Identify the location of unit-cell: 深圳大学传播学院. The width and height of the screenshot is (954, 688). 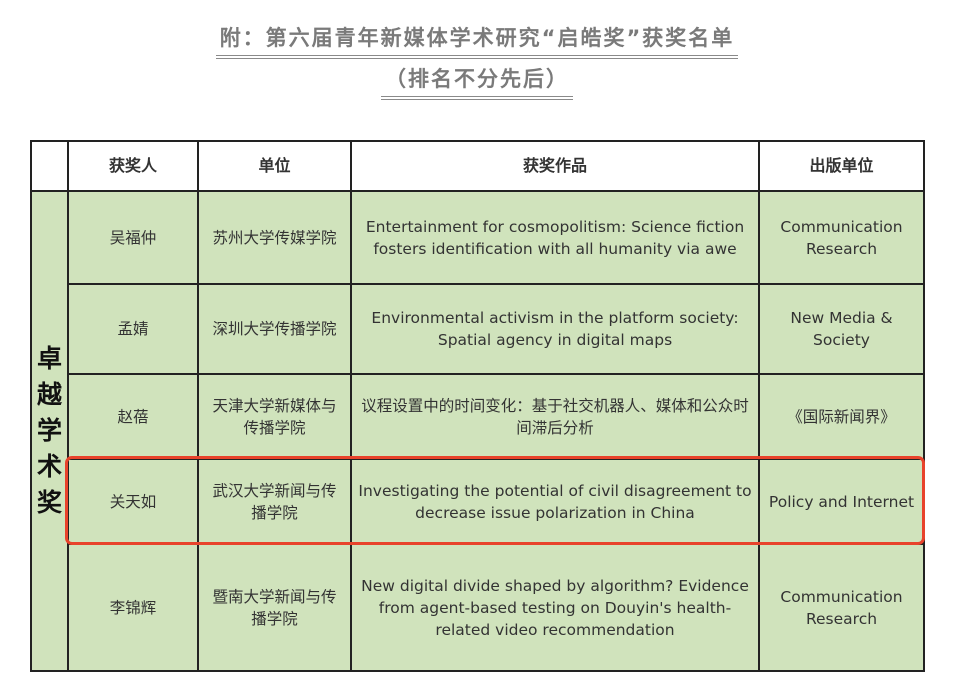
(274, 329).